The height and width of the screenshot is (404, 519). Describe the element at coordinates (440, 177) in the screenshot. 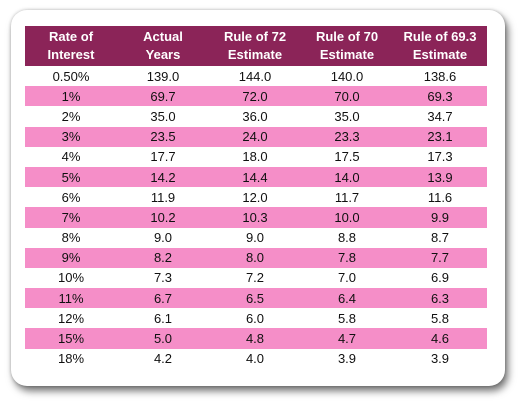

I see `cell-rule-69-3: 13.9` at that location.